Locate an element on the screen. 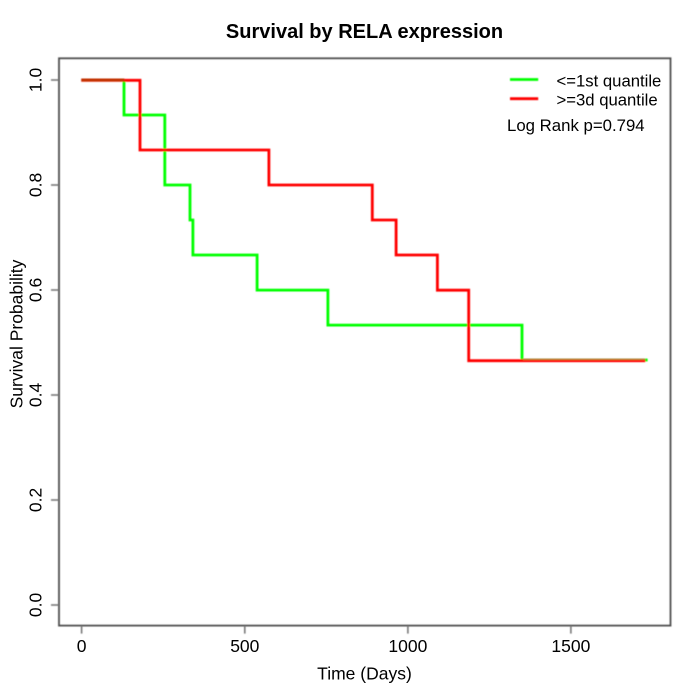  svg-text: >=3d quantile is located at coordinates (607, 100).